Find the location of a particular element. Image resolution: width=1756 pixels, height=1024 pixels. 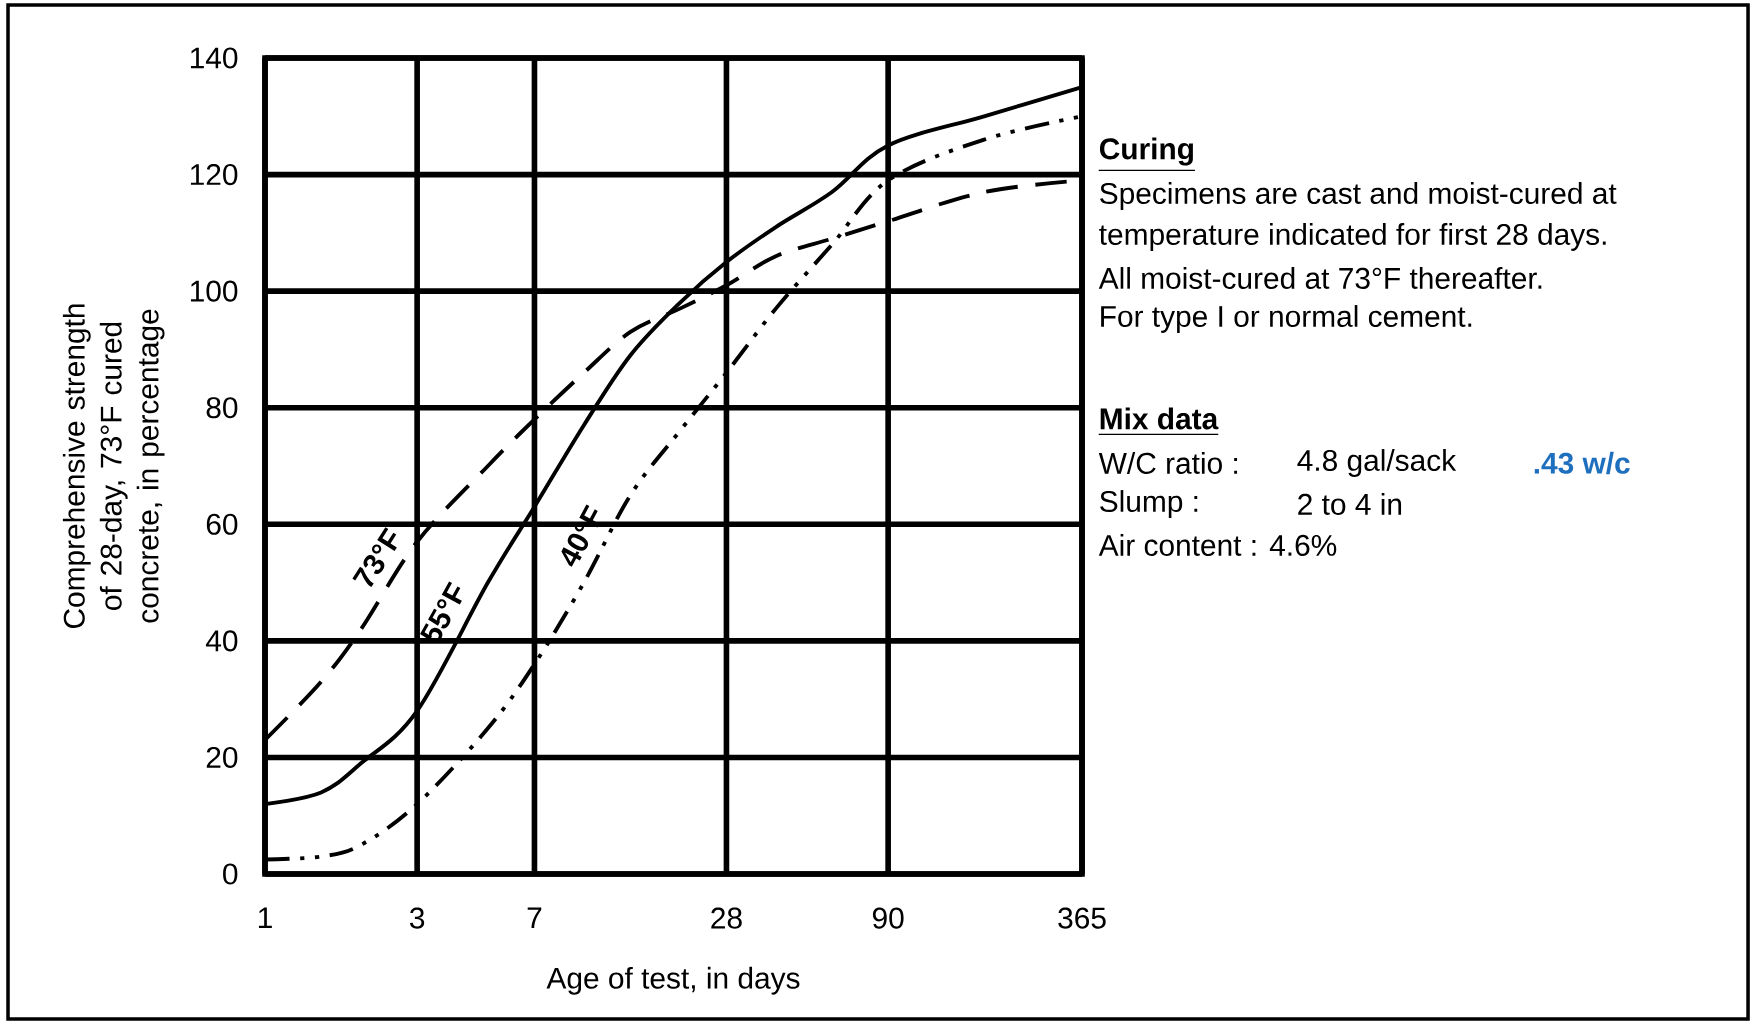

text: Specimens are cast and moist-cured at is located at coordinates (1358, 196).